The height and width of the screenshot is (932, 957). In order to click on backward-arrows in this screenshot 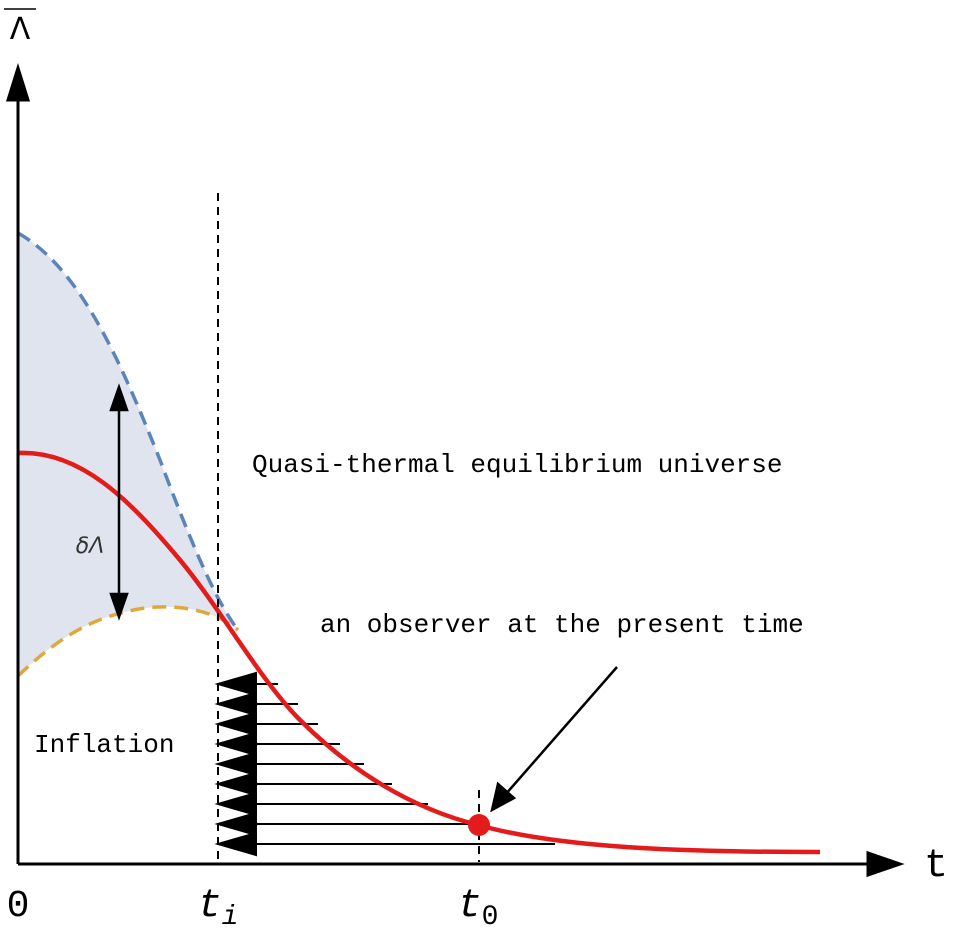, I will do `click(384, 764)`.